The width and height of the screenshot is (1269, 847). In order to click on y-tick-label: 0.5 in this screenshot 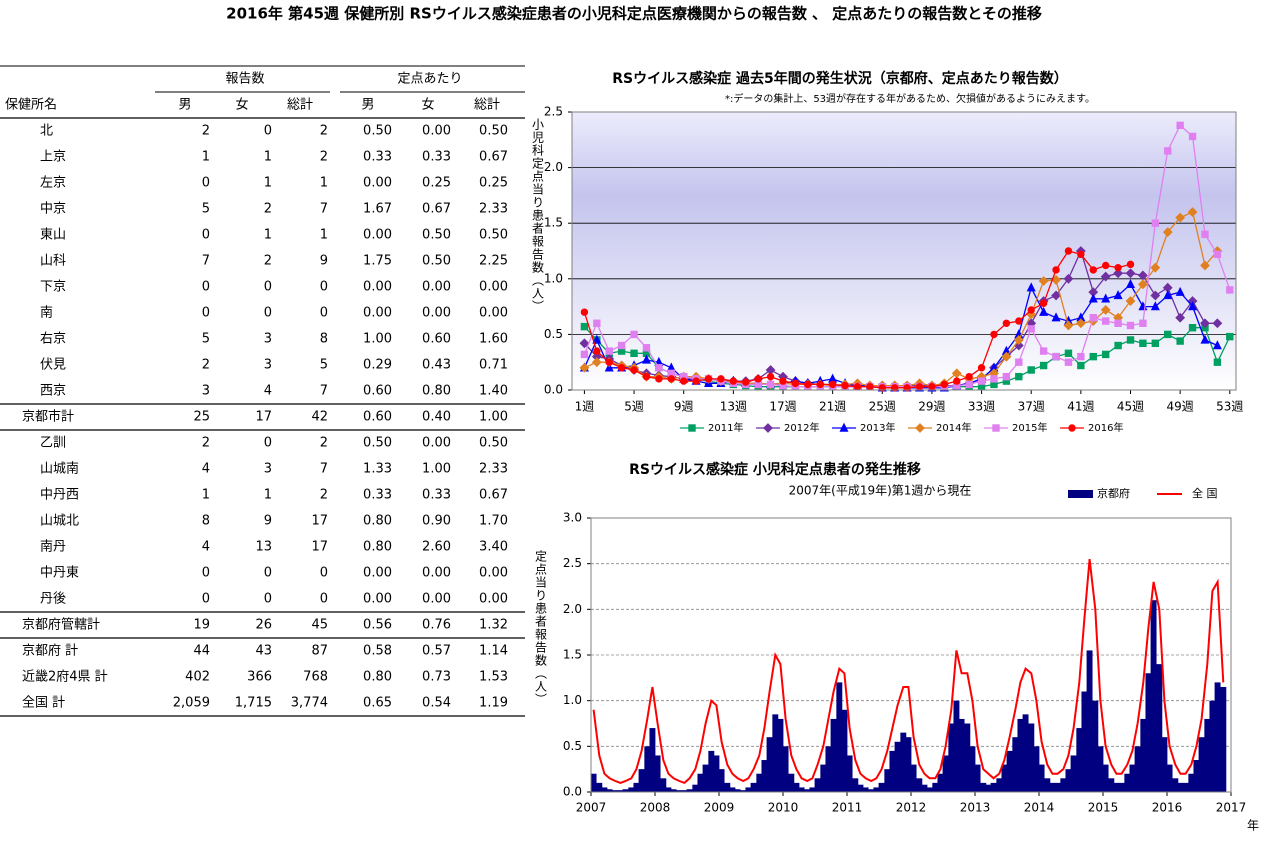, I will do `click(572, 746)`.